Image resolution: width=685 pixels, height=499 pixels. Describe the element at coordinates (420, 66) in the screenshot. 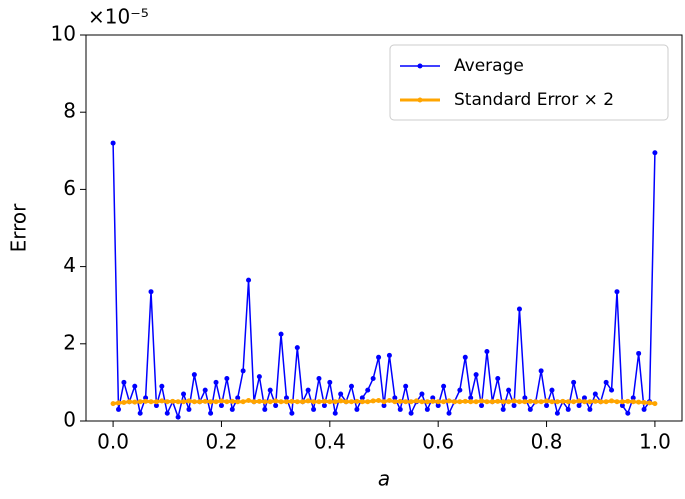

I see `legend-marker` at that location.